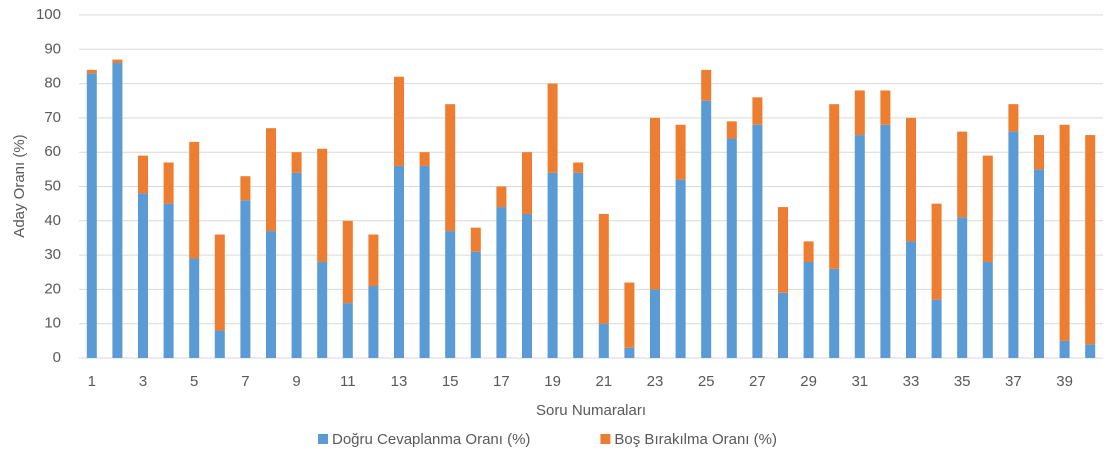 The height and width of the screenshot is (461, 1108). Describe the element at coordinates (52, 83) in the screenshot. I see `y-tick-label: 80` at that location.